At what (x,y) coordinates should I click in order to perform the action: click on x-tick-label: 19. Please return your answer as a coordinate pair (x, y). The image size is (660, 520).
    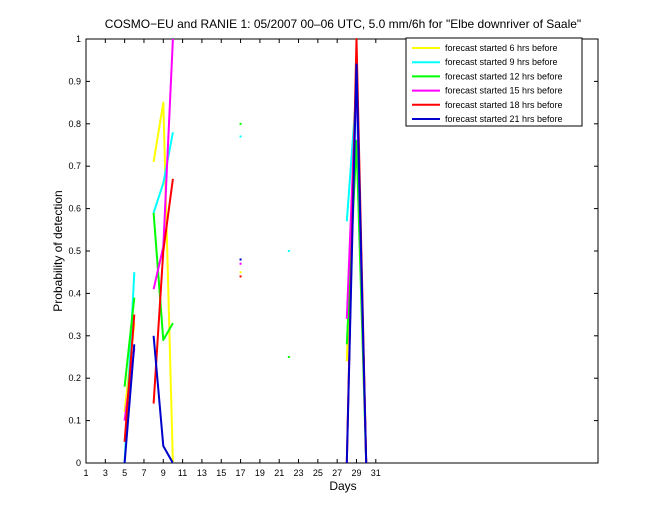
    Looking at the image, I should click on (260, 473).